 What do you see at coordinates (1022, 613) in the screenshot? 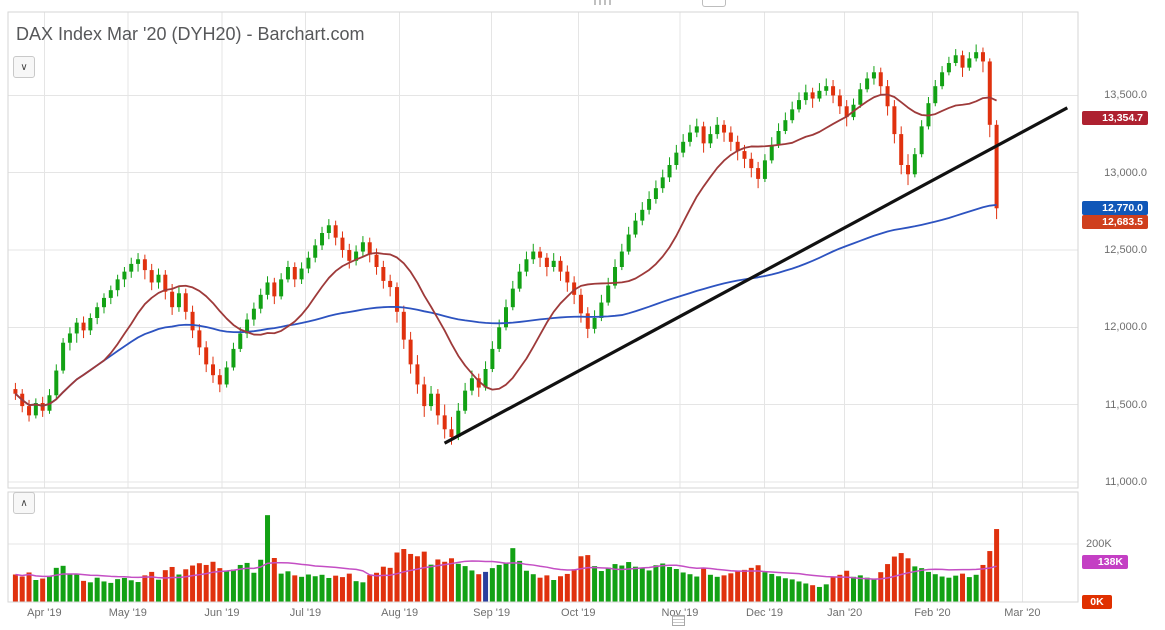
I see `time-axis-label: Mar '20` at bounding box center [1022, 613].